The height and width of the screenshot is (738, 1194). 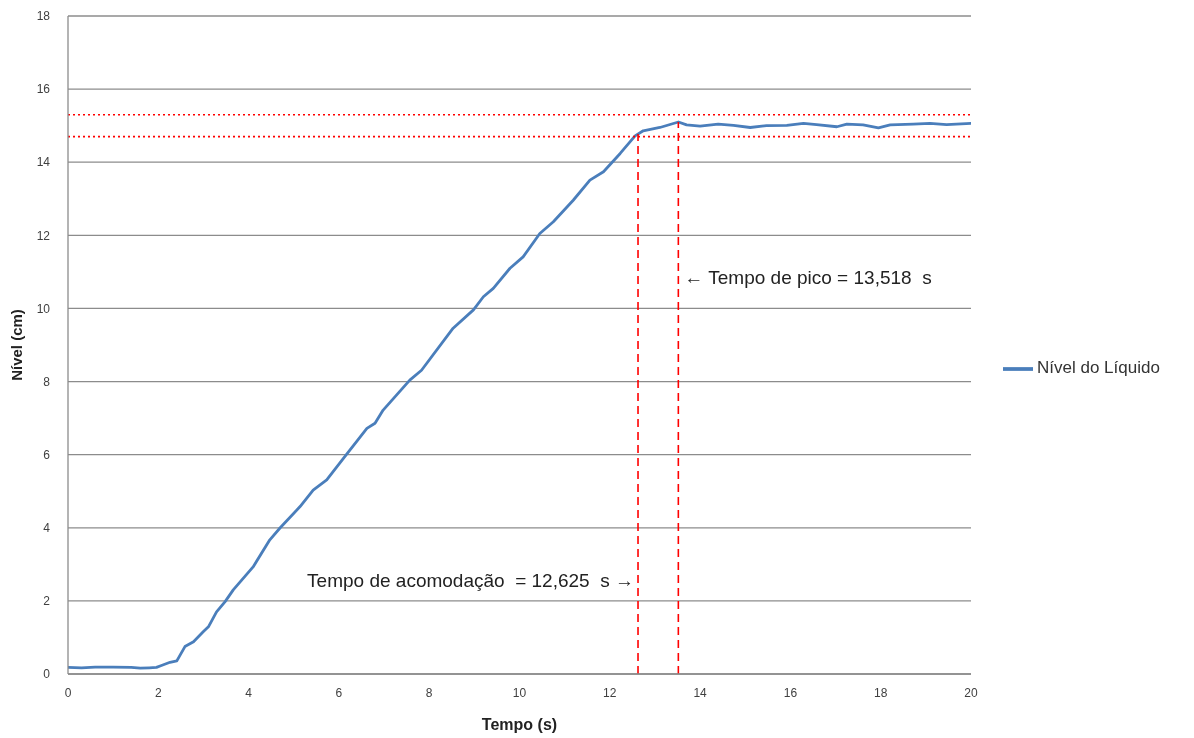 What do you see at coordinates (519, 692) in the screenshot?
I see `x-tick-label: 10` at bounding box center [519, 692].